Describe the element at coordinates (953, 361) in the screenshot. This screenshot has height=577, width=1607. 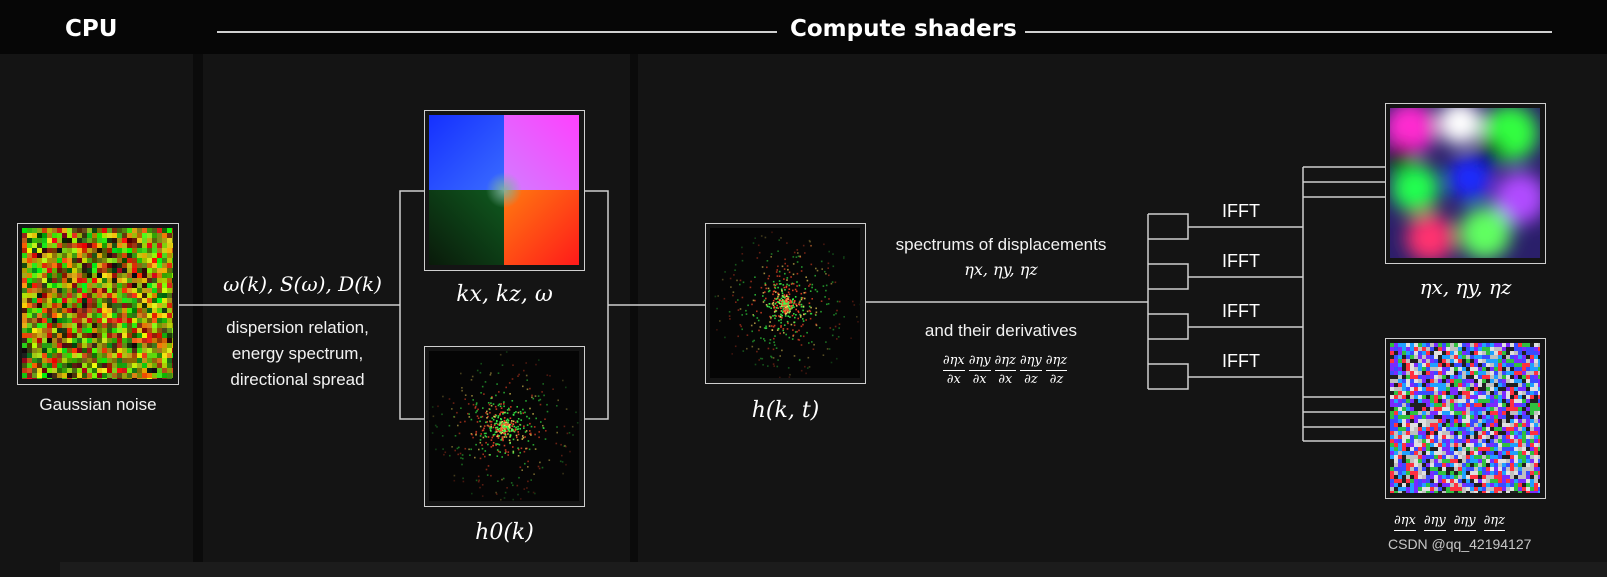
I see `fraction-1-num: ∂ηx` at that location.